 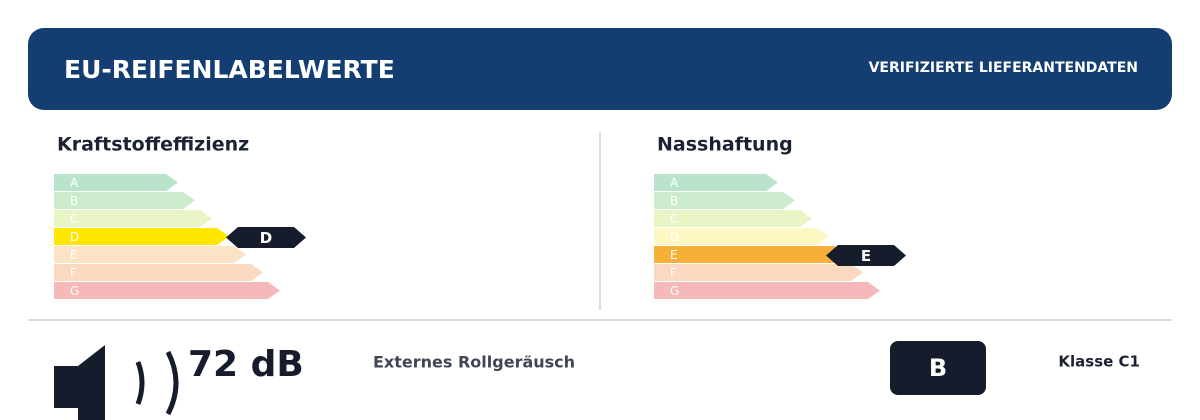 I want to click on noise-label: Externes Rollgeräusch, so click(x=474, y=362).